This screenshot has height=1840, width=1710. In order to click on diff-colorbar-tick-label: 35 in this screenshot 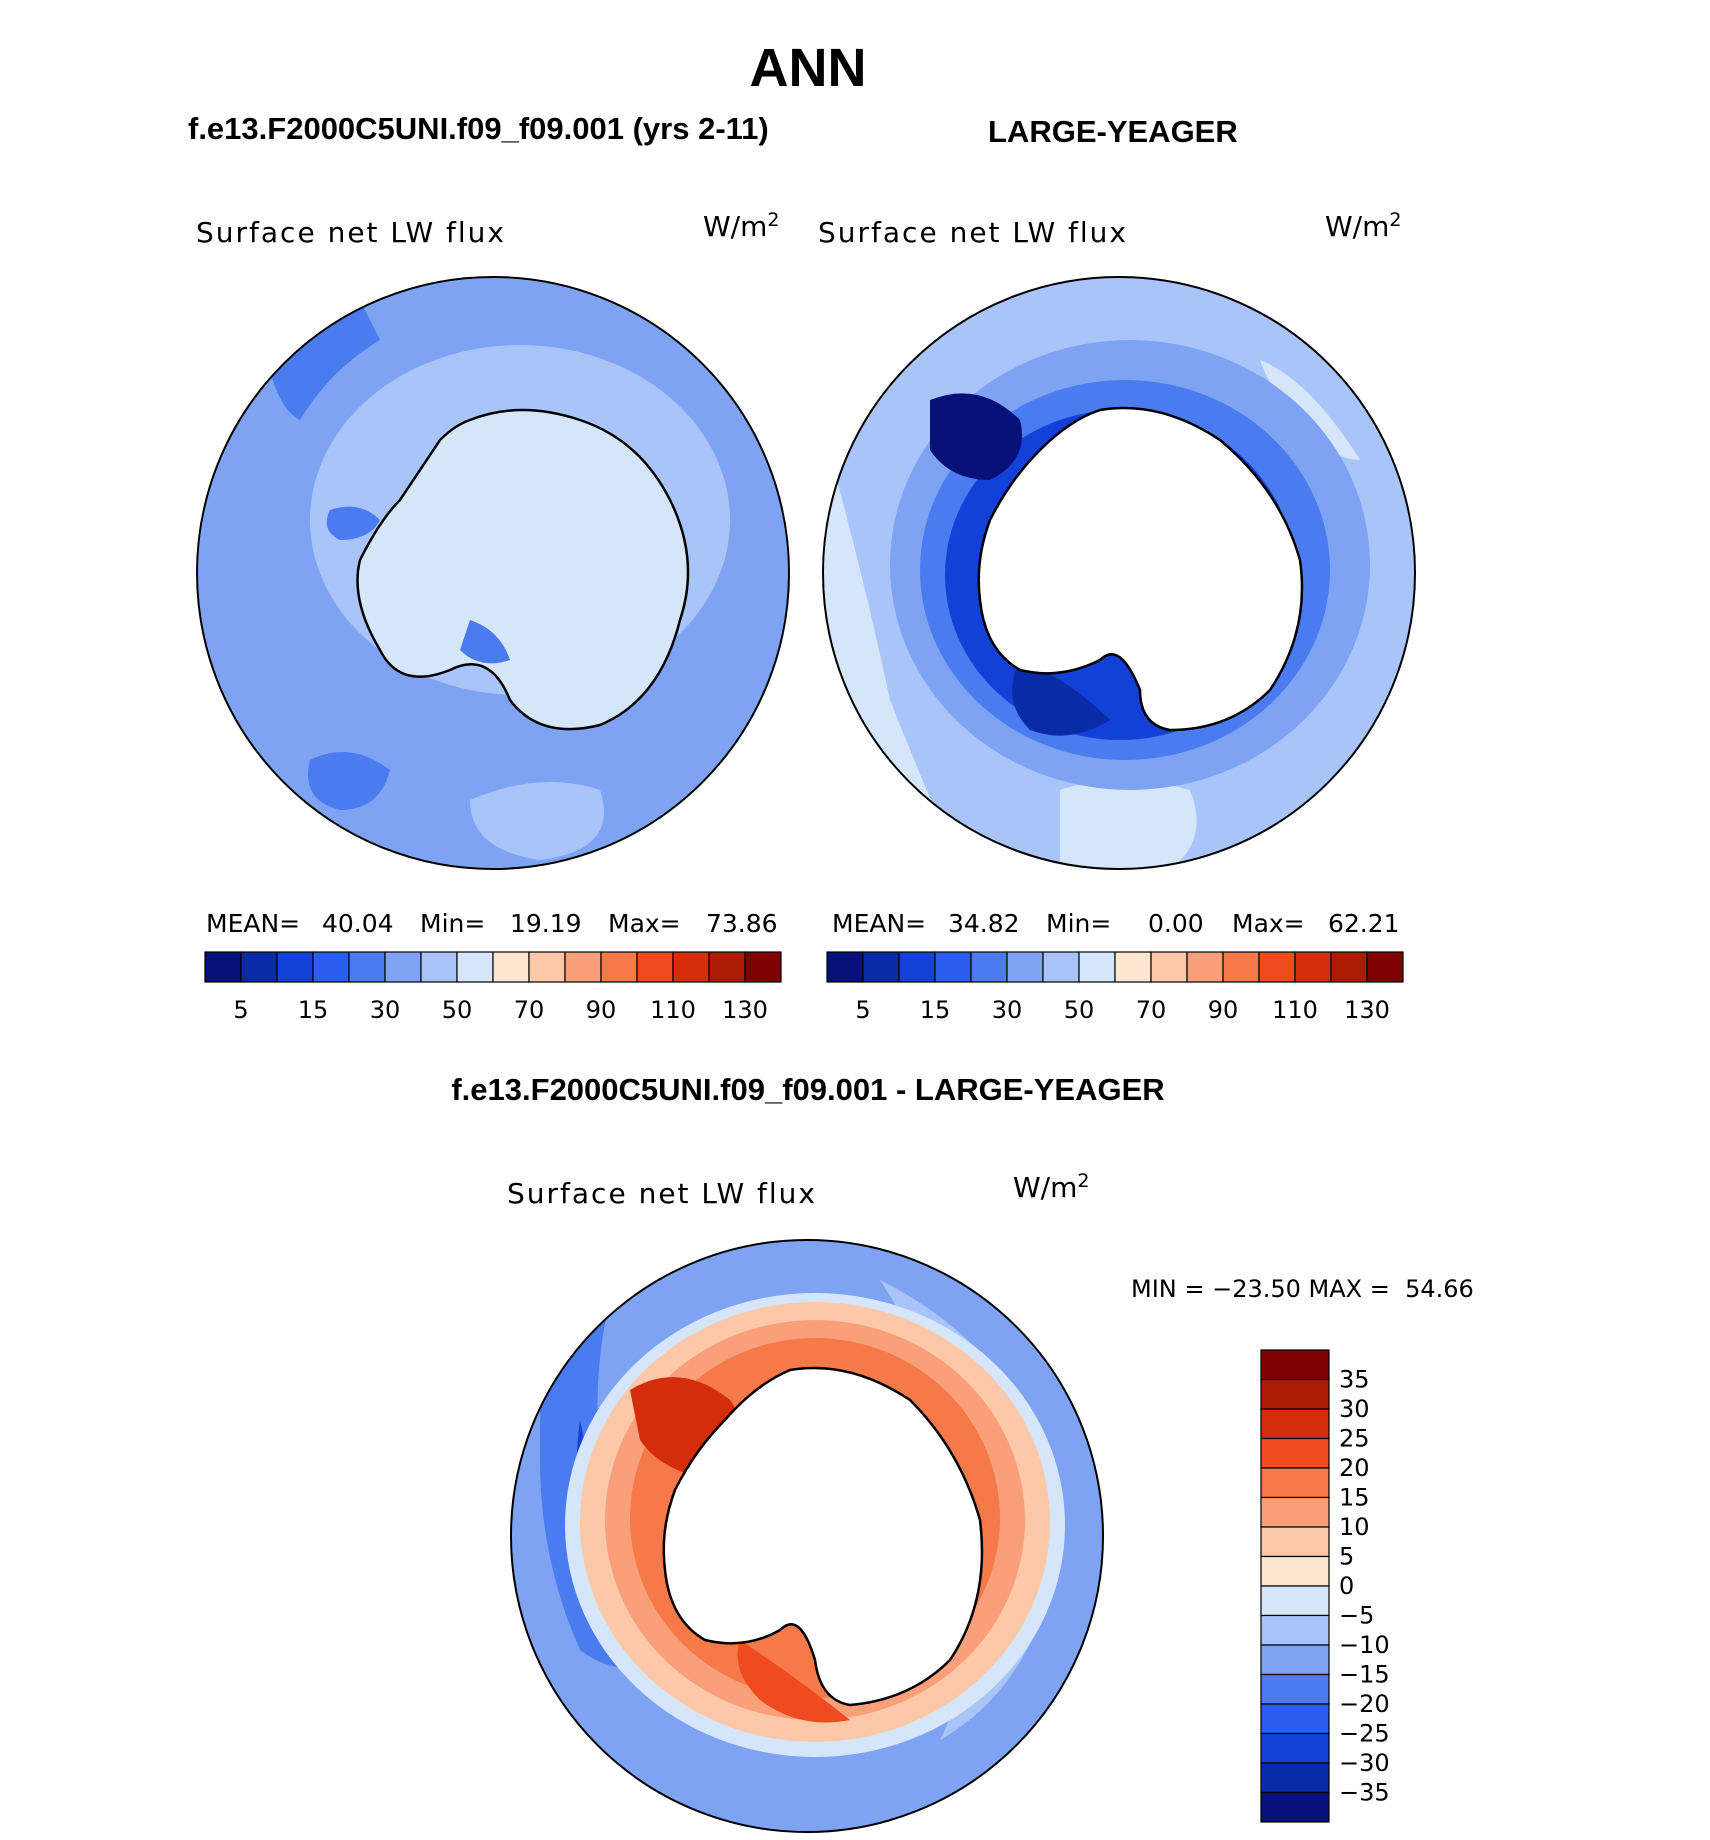, I will do `click(1354, 1380)`.